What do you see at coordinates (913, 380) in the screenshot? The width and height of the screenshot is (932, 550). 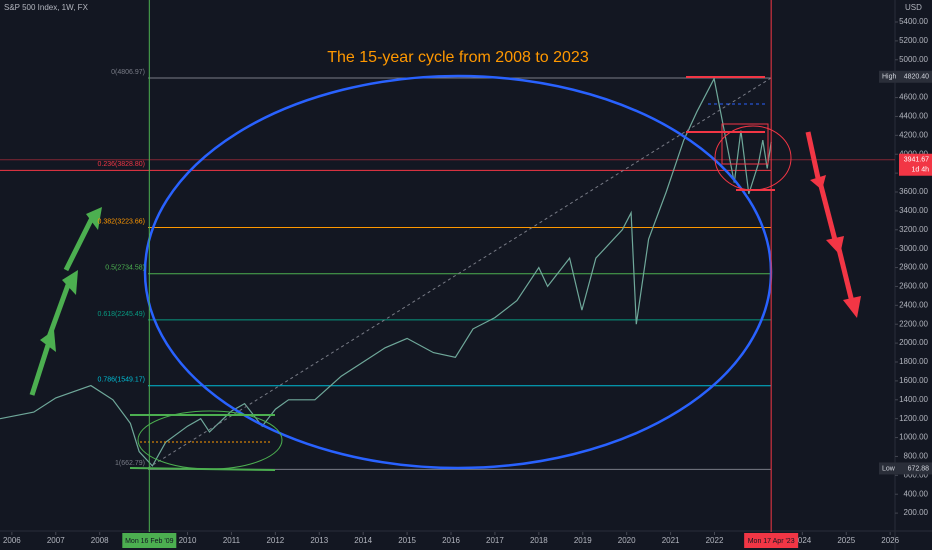 I see `y-tick-label: 1600.00` at bounding box center [913, 380].